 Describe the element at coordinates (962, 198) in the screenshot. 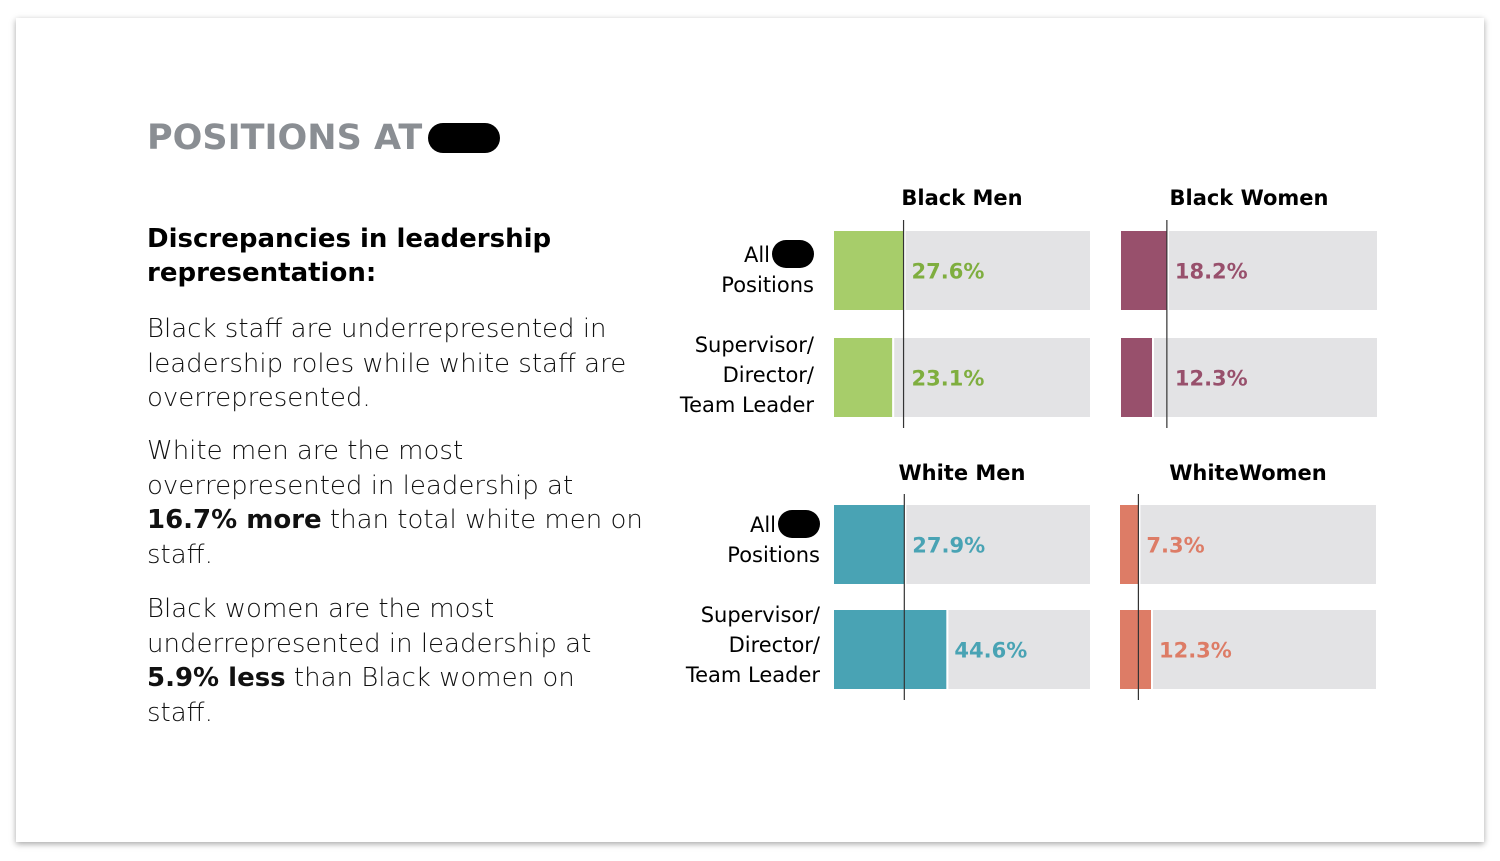

I see `chart-title-black-men: Black Men` at that location.